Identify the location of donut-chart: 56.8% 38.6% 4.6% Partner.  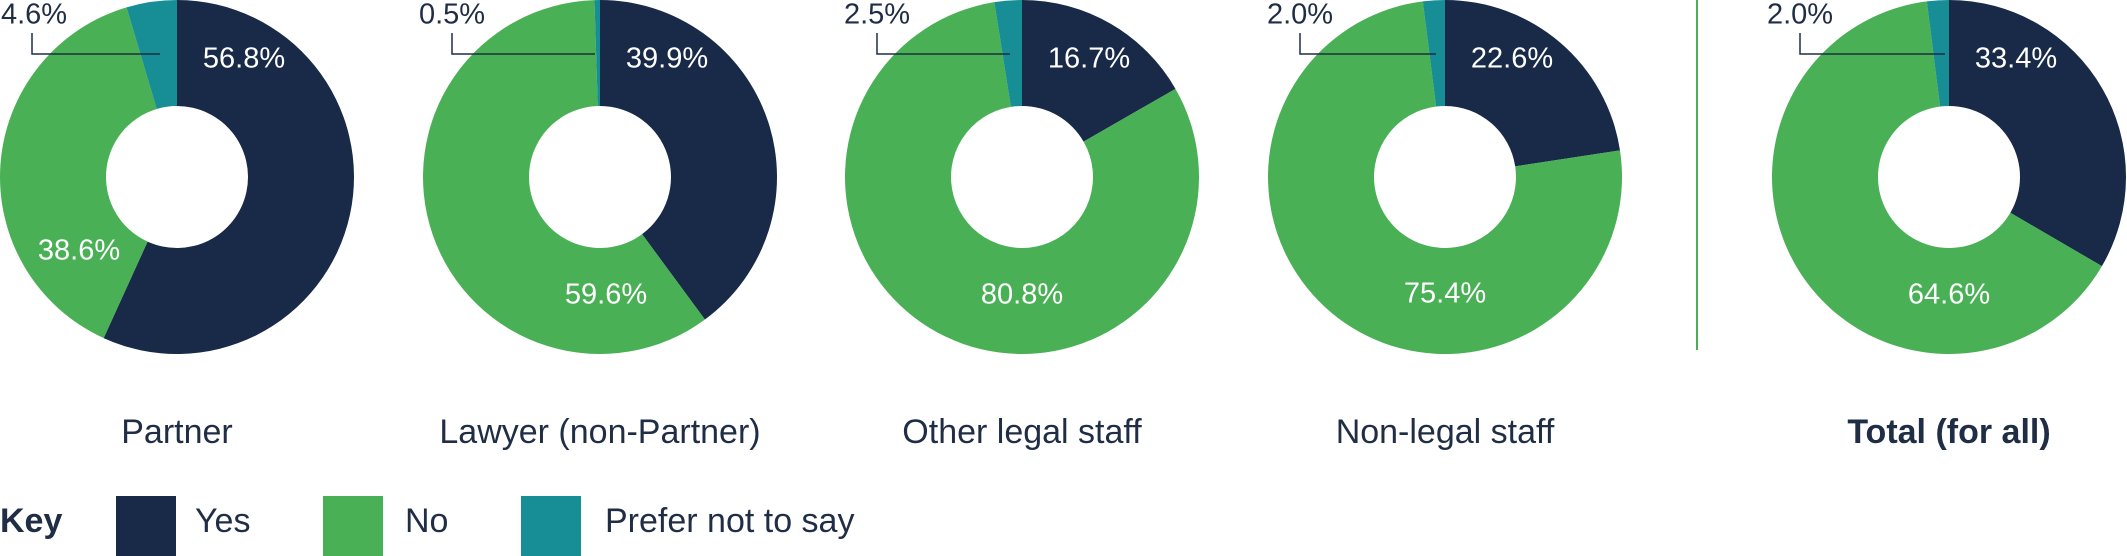
(177, 225).